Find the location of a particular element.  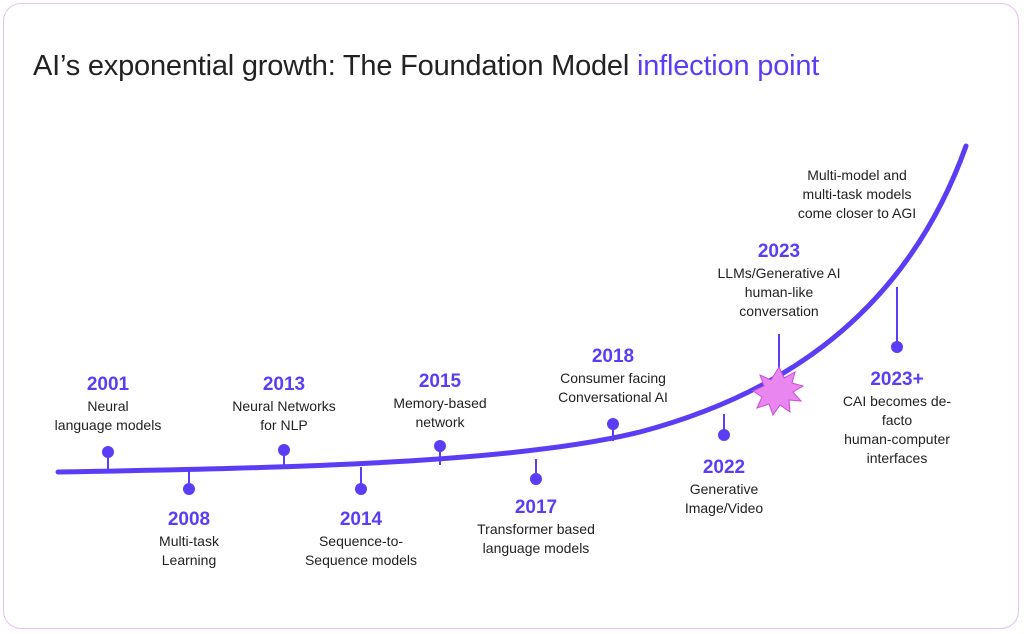

dot-2017 is located at coordinates (536, 479).